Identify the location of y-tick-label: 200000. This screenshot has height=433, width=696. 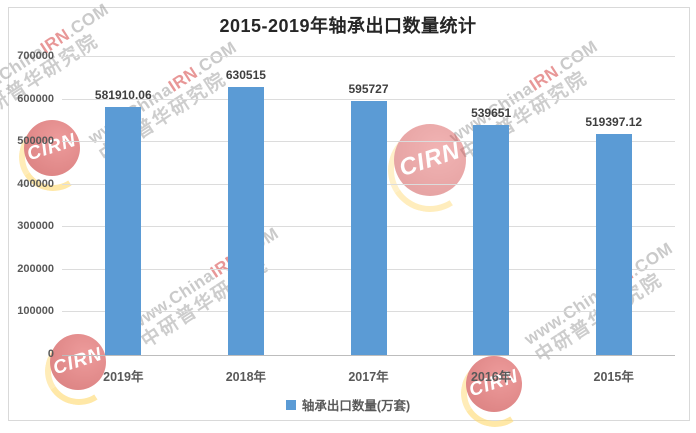
(35, 268).